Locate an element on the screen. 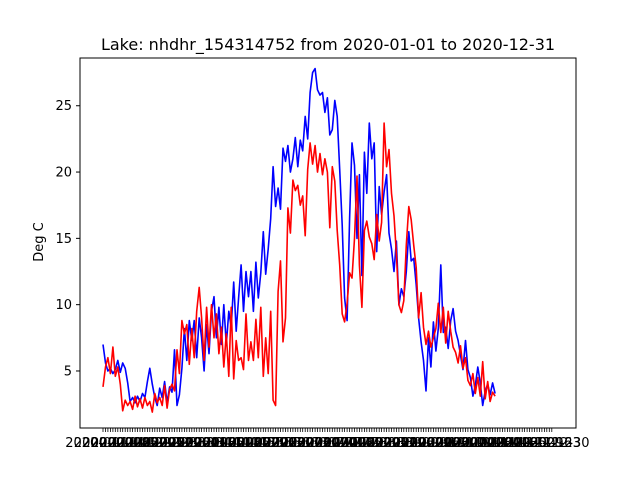 This screenshot has height=484, width=640. x-tick-label: 2020-02-05 is located at coordinates (146, 443).